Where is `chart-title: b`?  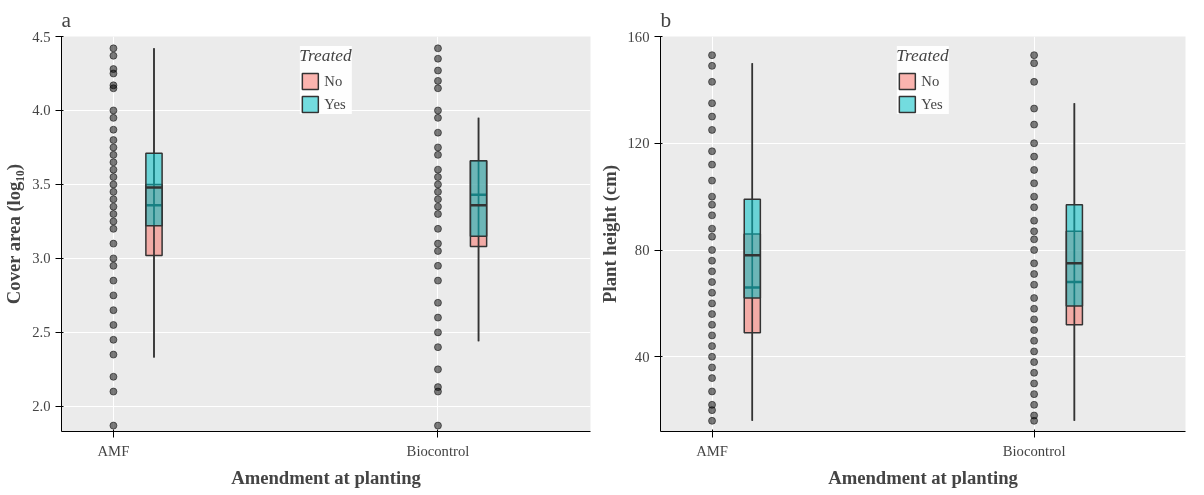
chart-title: b is located at coordinates (666, 19).